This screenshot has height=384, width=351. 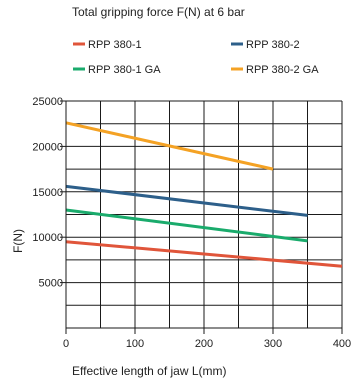 What do you see at coordinates (149, 371) in the screenshot?
I see `x-axis-label: Effective length of jaw L(mm)` at bounding box center [149, 371].